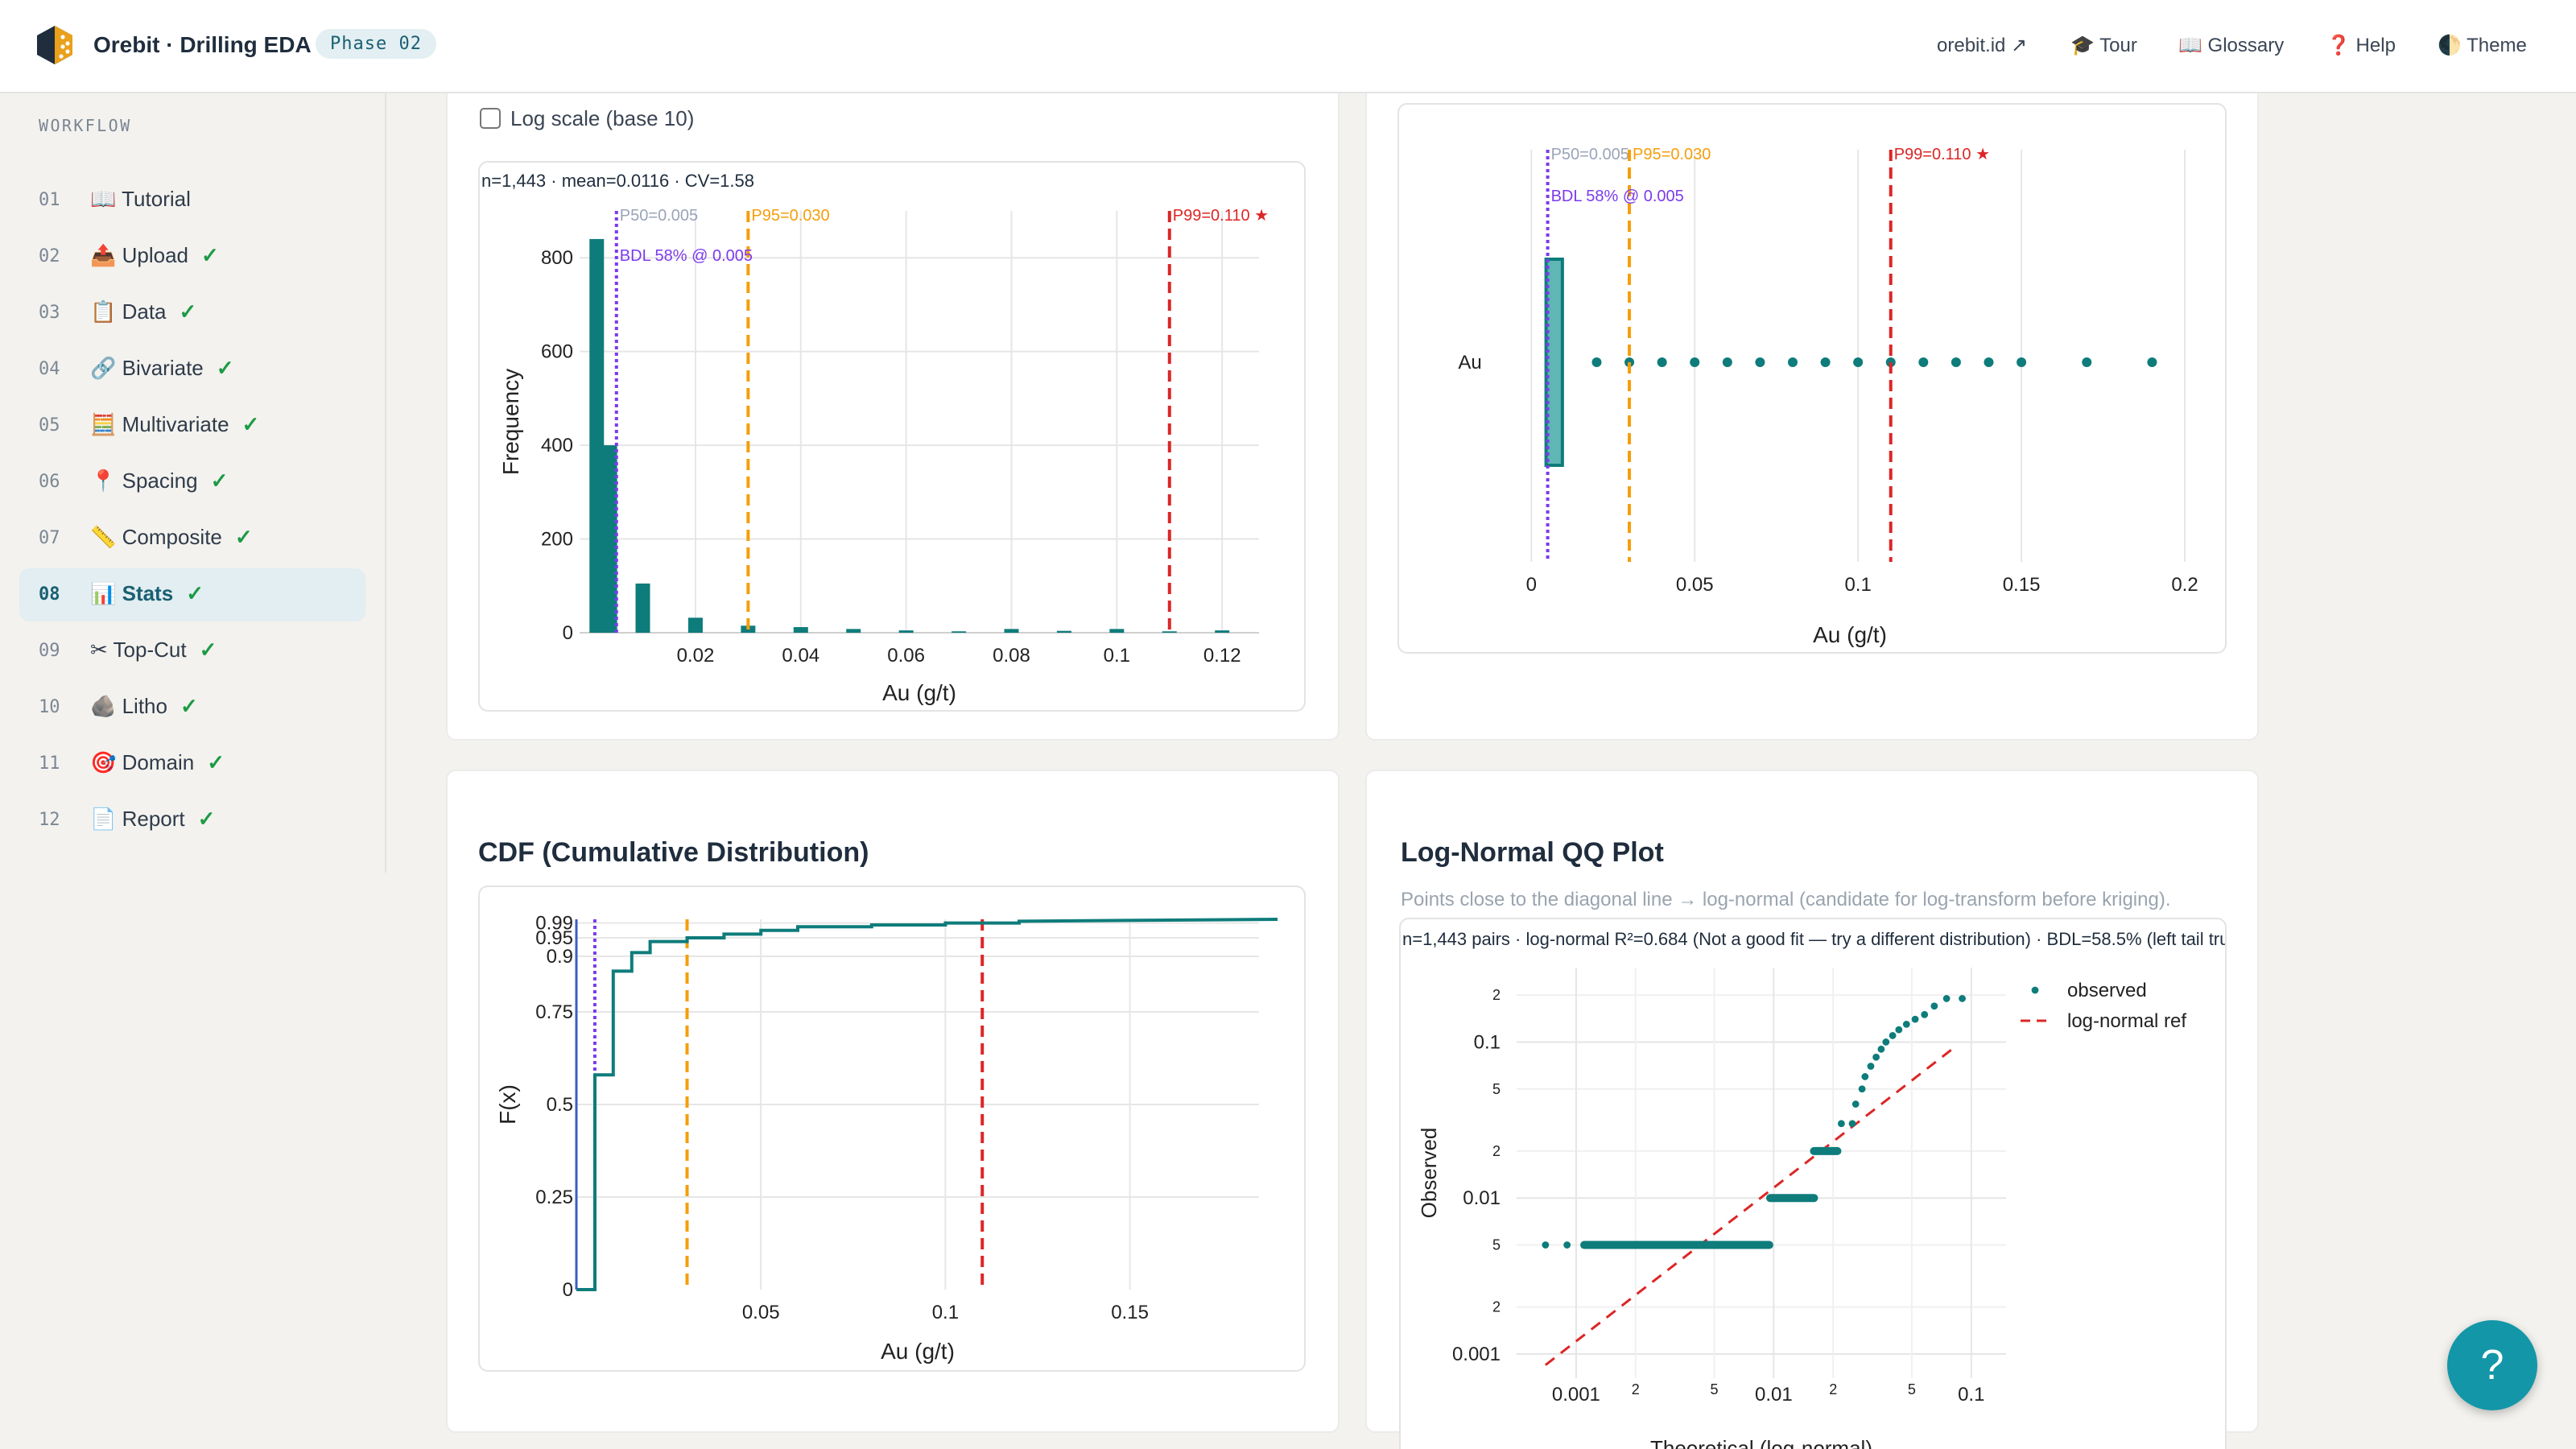 This screenshot has width=2576, height=1449. What do you see at coordinates (554, 924) in the screenshot?
I see `y-tick-label: 0.99` at bounding box center [554, 924].